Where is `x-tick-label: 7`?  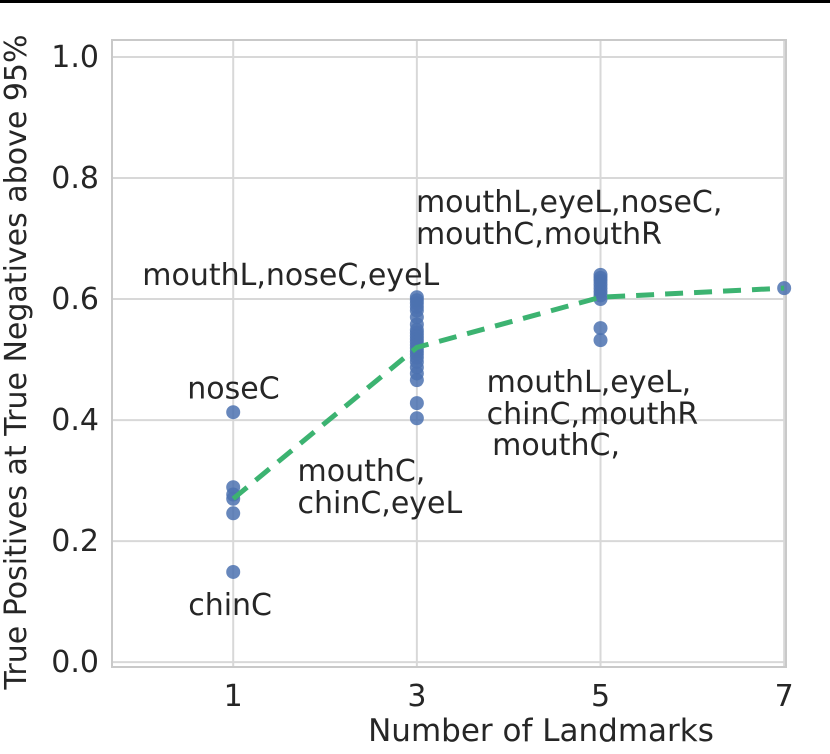
x-tick-label: 7 is located at coordinates (784, 696).